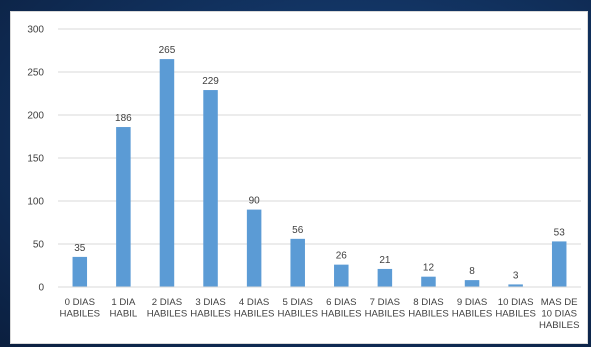  What do you see at coordinates (35, 116) in the screenshot?
I see `y-tick-label: 200` at bounding box center [35, 116].